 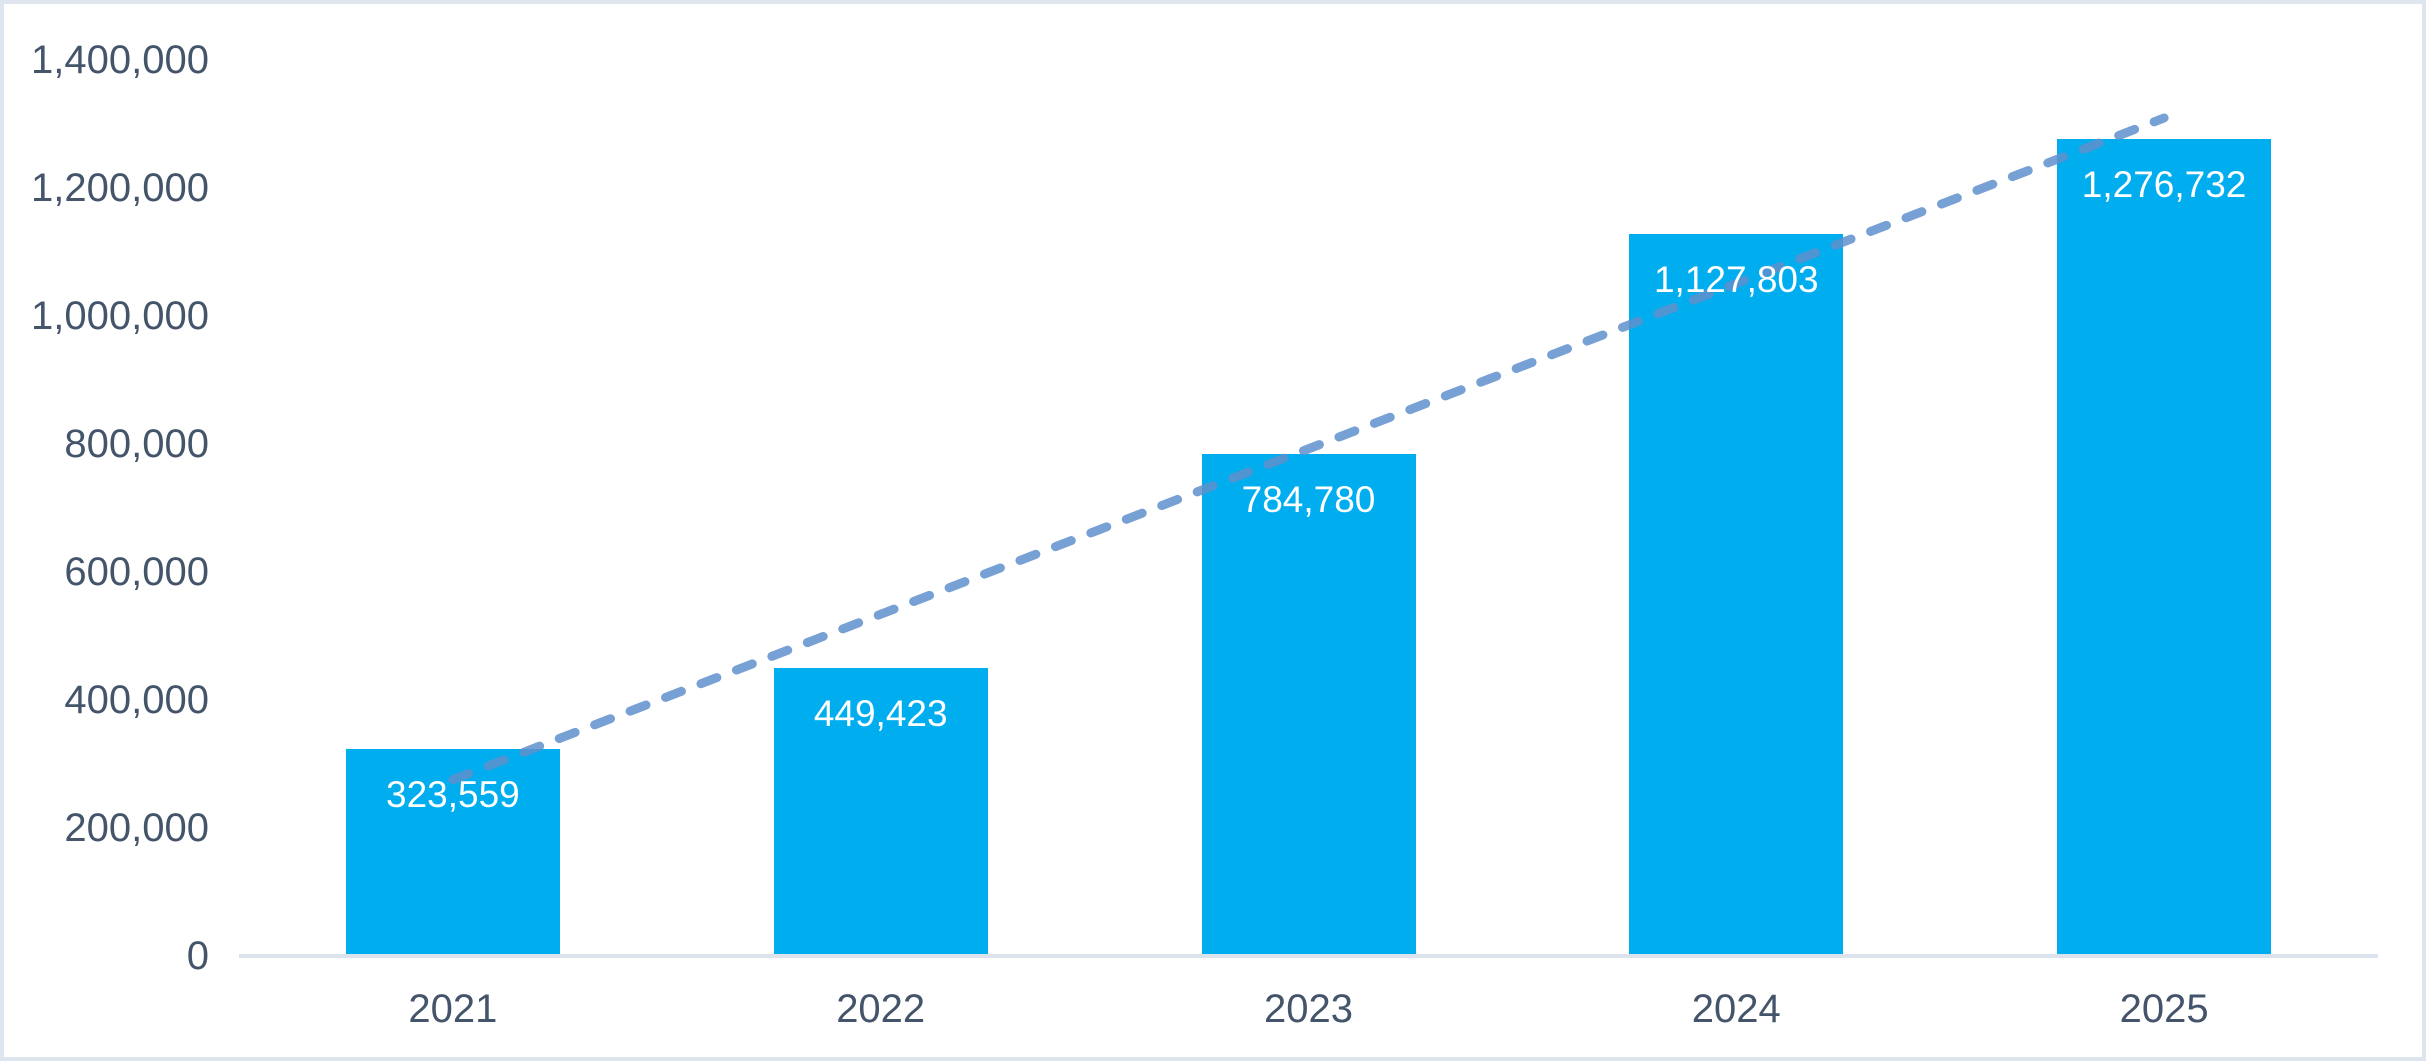 What do you see at coordinates (1308, 703) in the screenshot?
I see `bar-2023` at bounding box center [1308, 703].